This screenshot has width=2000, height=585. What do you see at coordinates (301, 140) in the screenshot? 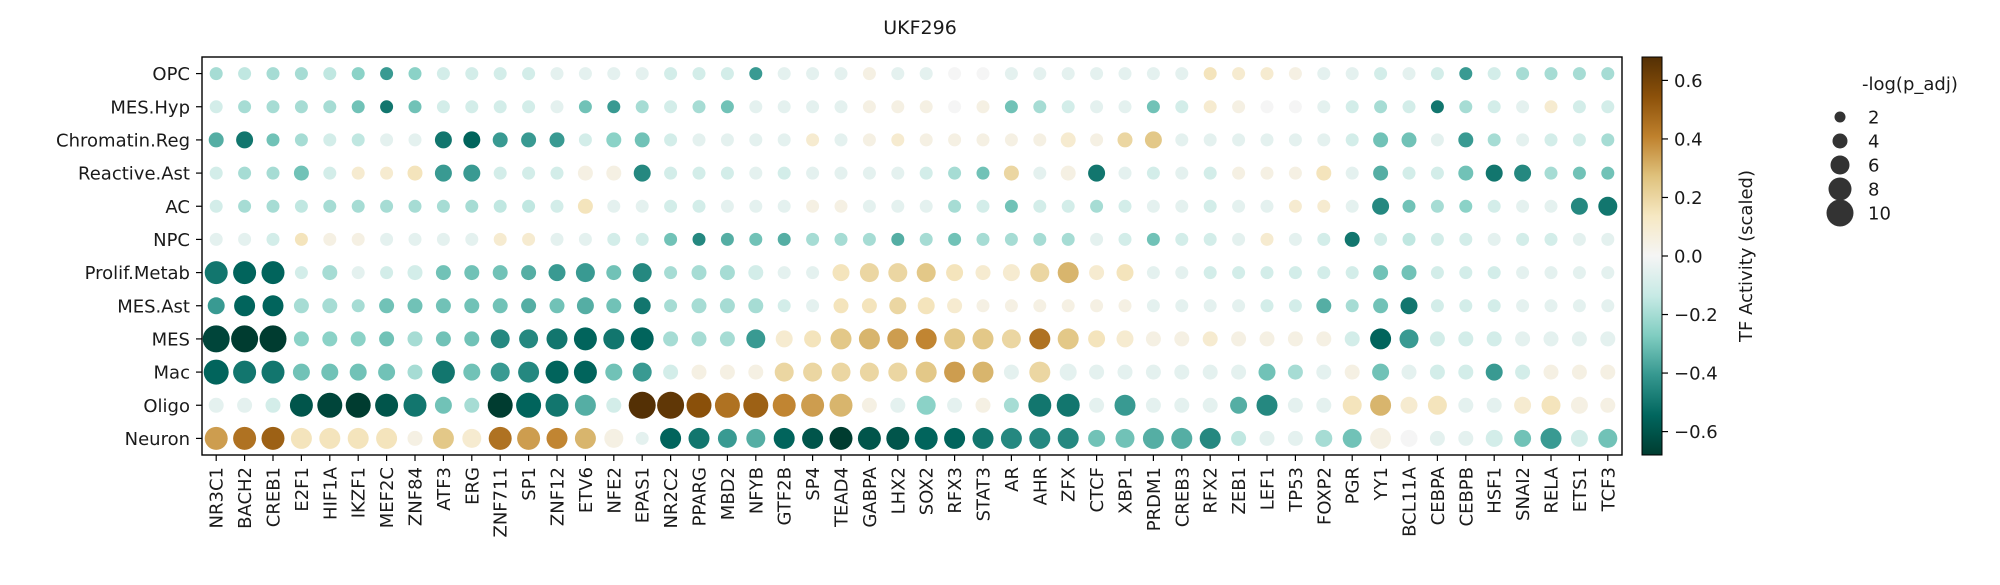
I see `dot-Chromatin.Reg-E2F1` at bounding box center [301, 140].